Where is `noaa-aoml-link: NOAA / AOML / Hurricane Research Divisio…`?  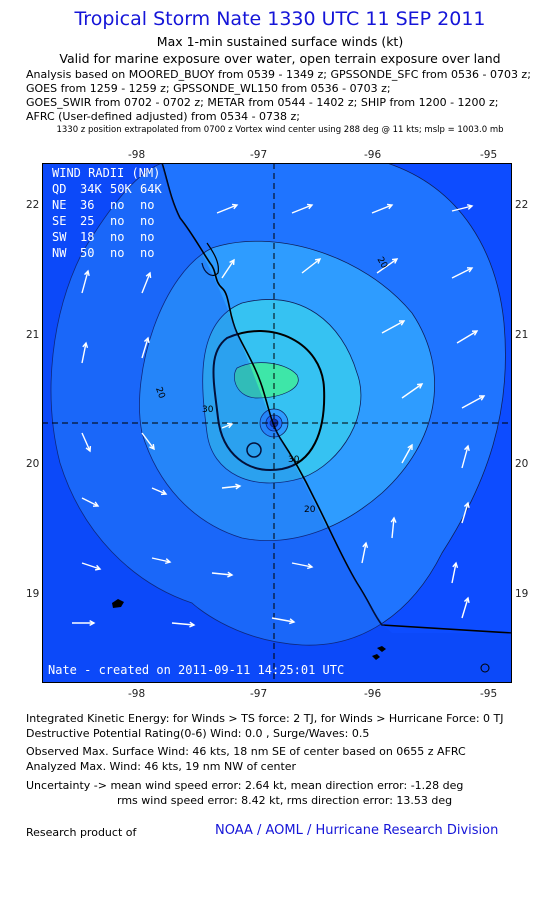
noaa-aoml-link: NOAA / AOML / Hurricane Research Divisio… is located at coordinates (357, 830).